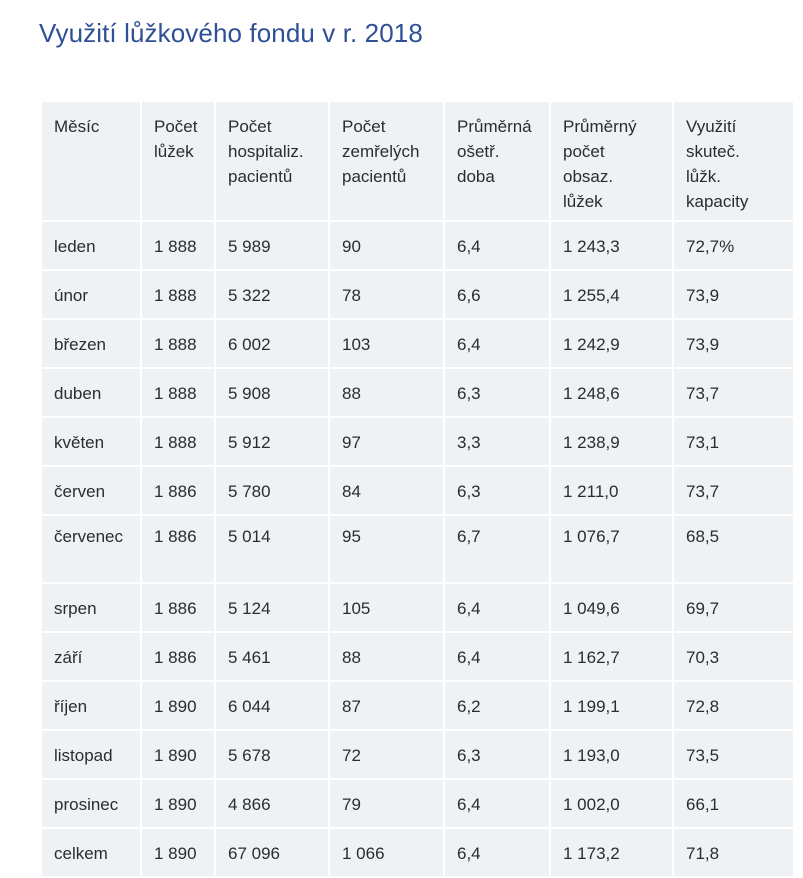 This screenshot has width=803, height=878. Describe the element at coordinates (386, 607) in the screenshot. I see `cell-deceased: 105` at that location.